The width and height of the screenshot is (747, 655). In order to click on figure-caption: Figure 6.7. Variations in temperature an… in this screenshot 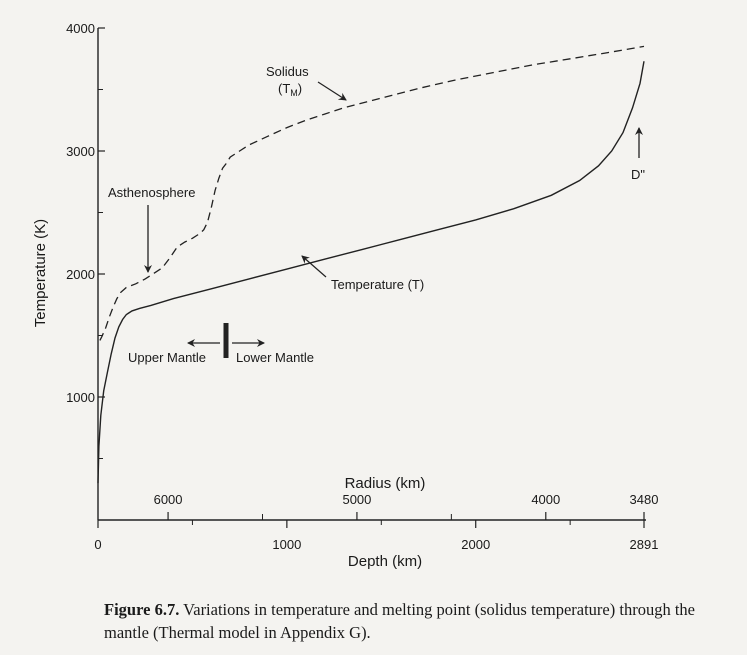, I will do `click(422, 621)`.